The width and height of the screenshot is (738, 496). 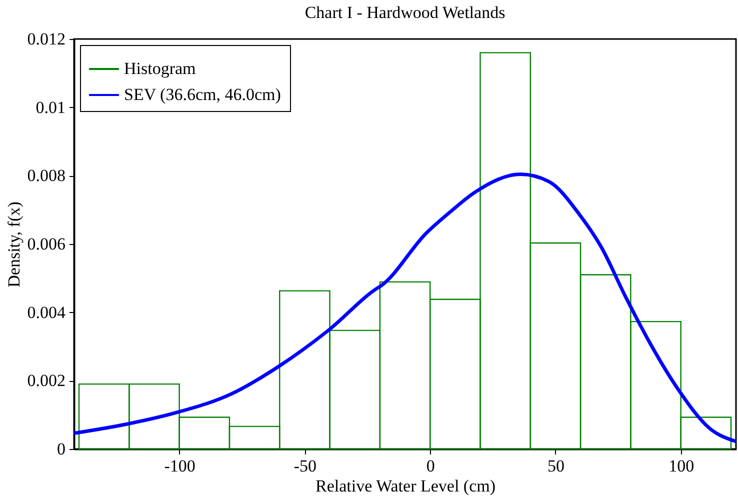 What do you see at coordinates (405, 486) in the screenshot?
I see `x-axis-title: Relative Water Level (cm)` at bounding box center [405, 486].